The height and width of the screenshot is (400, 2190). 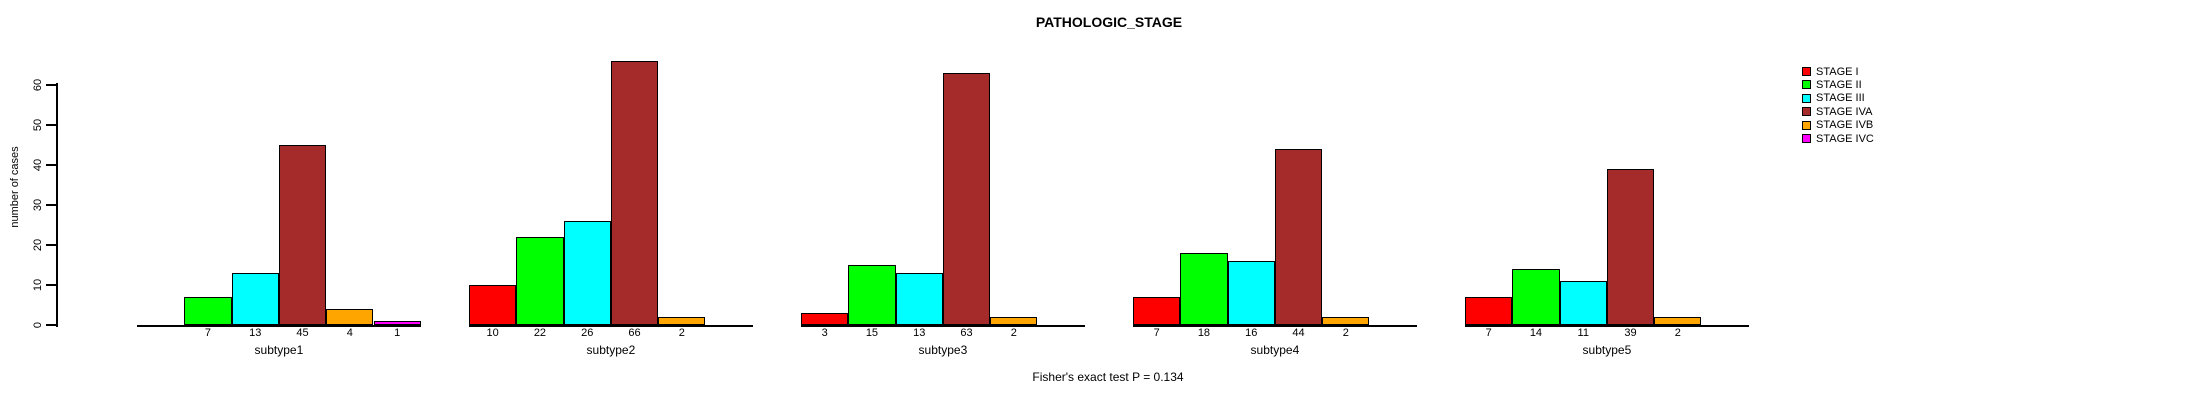 What do you see at coordinates (1840, 98) in the screenshot?
I see `legend-label: STAGE III` at bounding box center [1840, 98].